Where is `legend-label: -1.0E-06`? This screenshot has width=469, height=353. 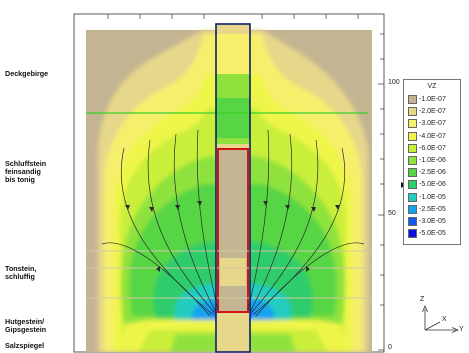 legend-label: -1.0E-06 is located at coordinates (432, 160).